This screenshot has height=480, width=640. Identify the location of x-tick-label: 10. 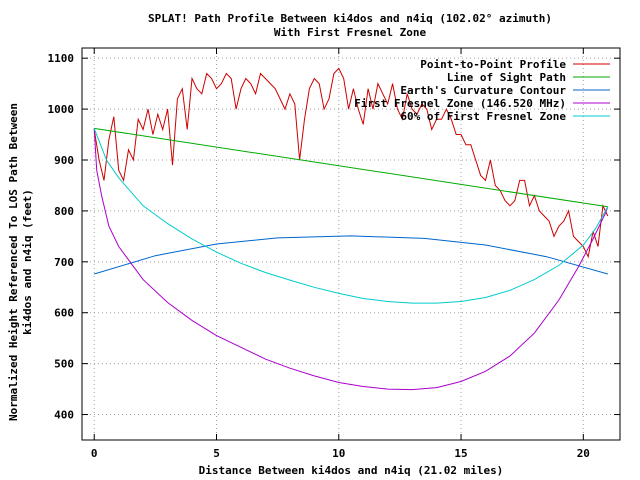
(338, 453).